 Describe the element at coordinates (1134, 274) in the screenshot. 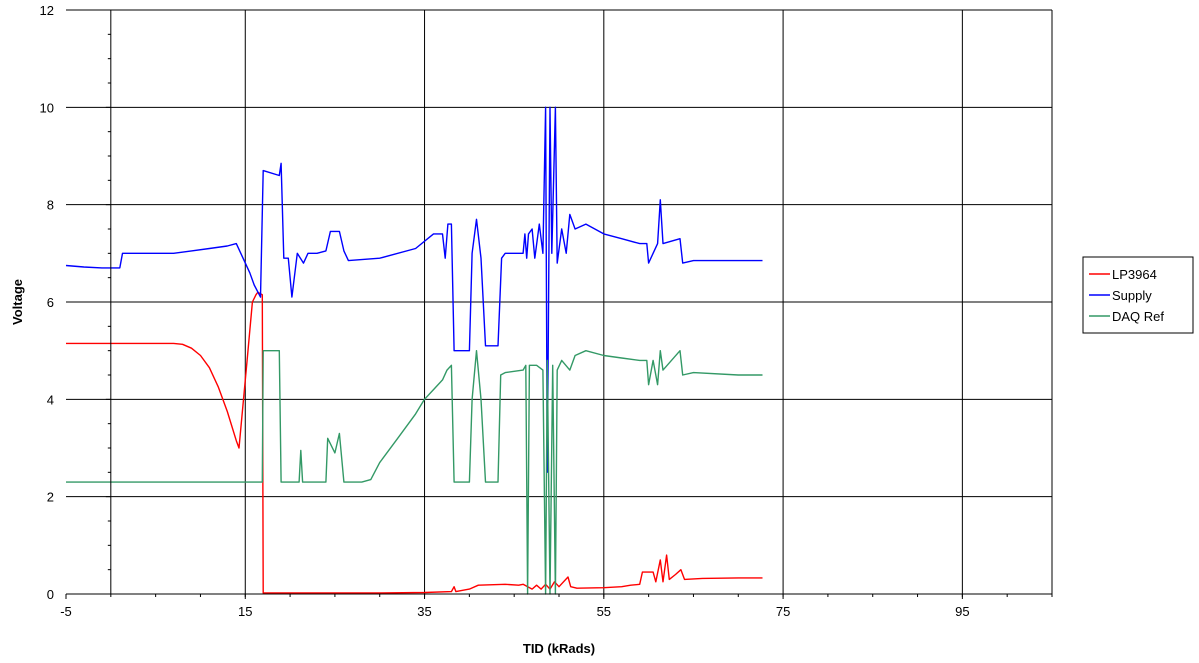

I see `legend-label-lp3964: LP3964` at that location.